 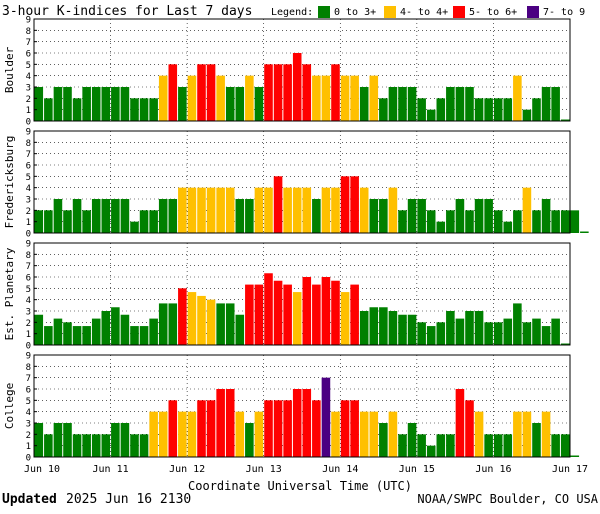 What do you see at coordinates (300, 486) in the screenshot?
I see `x-axis-label: Coordinate Universal Time (UTC)` at bounding box center [300, 486].